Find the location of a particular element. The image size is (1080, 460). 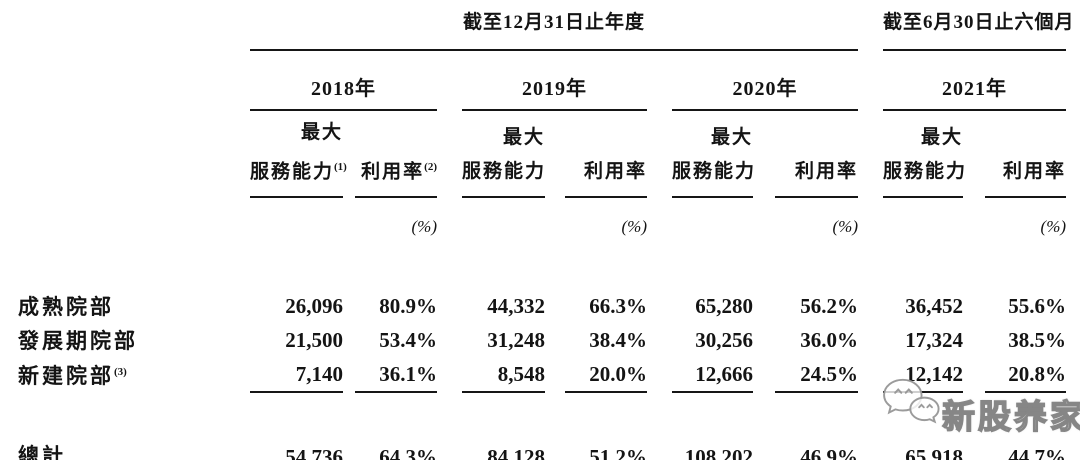

column-header-capacity: 最大 服務能力(1) is located at coordinates (298, 154).